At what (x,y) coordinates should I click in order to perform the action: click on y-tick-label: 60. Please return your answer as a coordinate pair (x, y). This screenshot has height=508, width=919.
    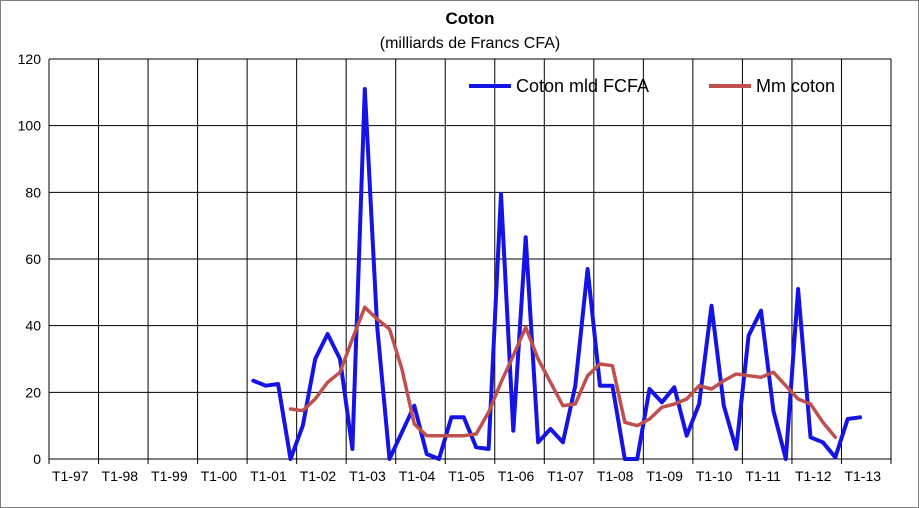
    Looking at the image, I should click on (33, 259).